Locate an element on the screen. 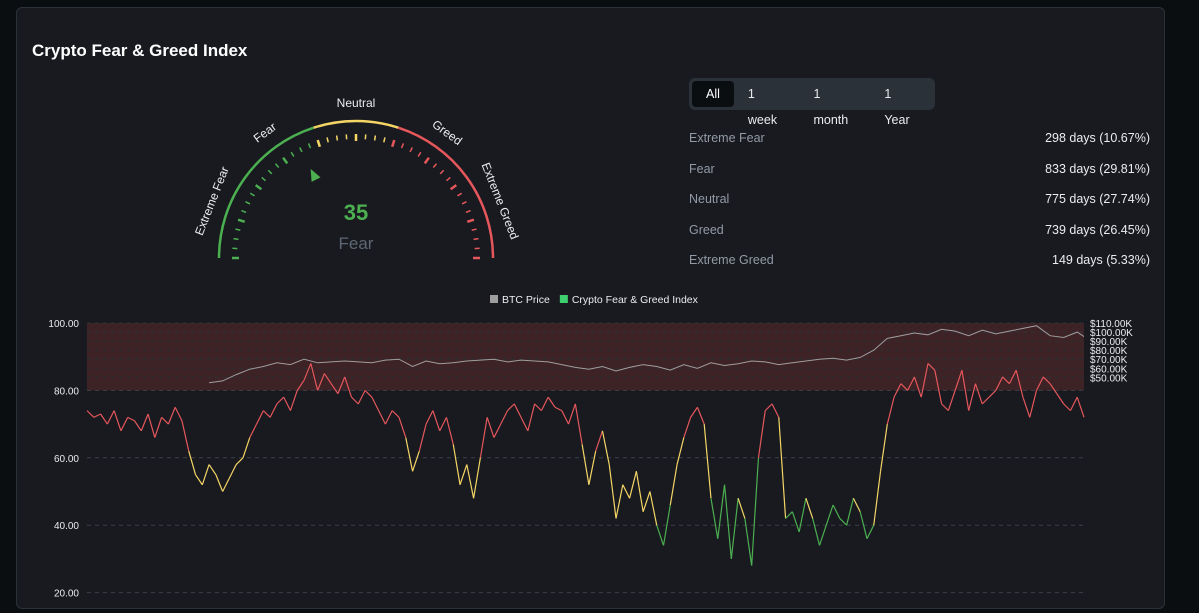 This screenshot has width=1199, height=613. gauge-zone-label: Greed is located at coordinates (446, 132).